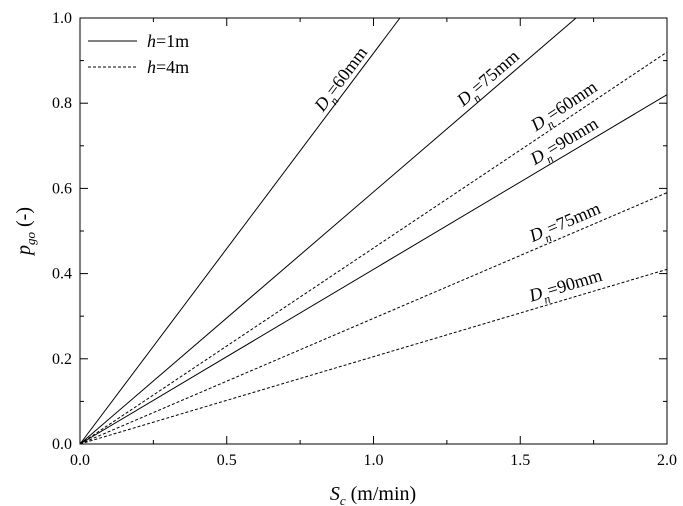 The image size is (683, 506). I want to click on y-axis-title-rest: (-), so click(24, 219).